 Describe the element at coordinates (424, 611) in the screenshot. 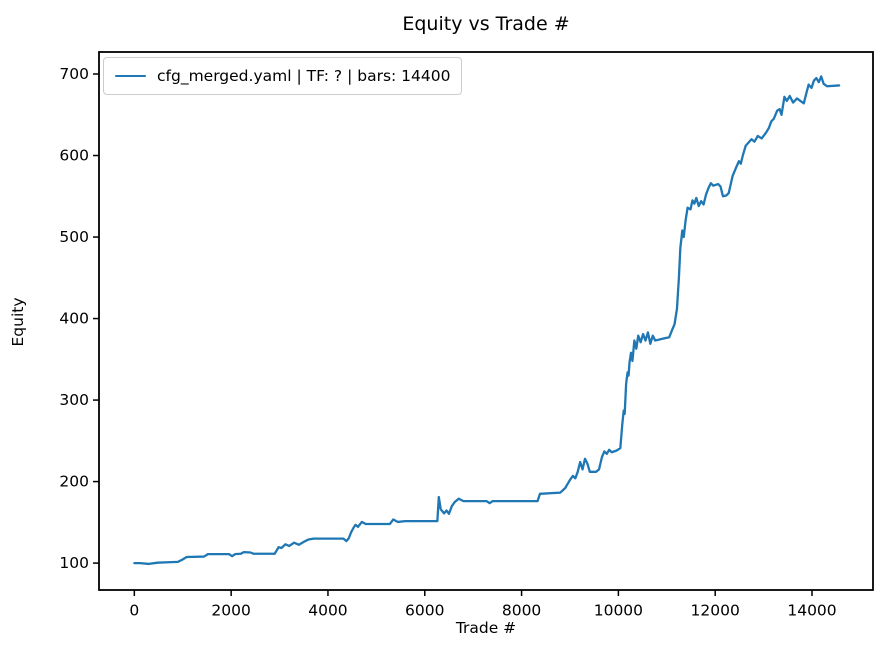

I see `x-tick-label: 6000` at that location.